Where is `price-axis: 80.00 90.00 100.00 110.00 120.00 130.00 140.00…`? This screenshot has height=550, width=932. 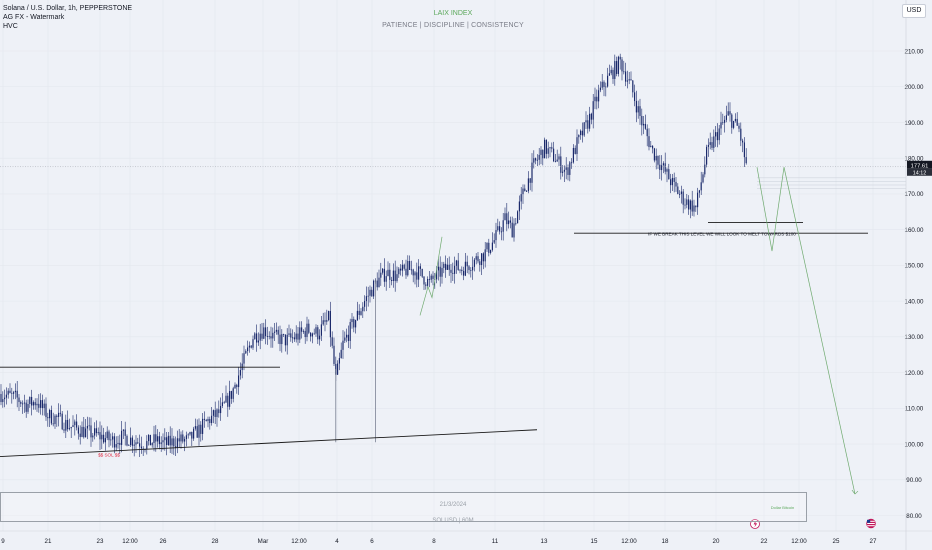
price-axis: 80.00 90.00 100.00 110.00 120.00 130.00 140.00… is located at coordinates (918, 275).